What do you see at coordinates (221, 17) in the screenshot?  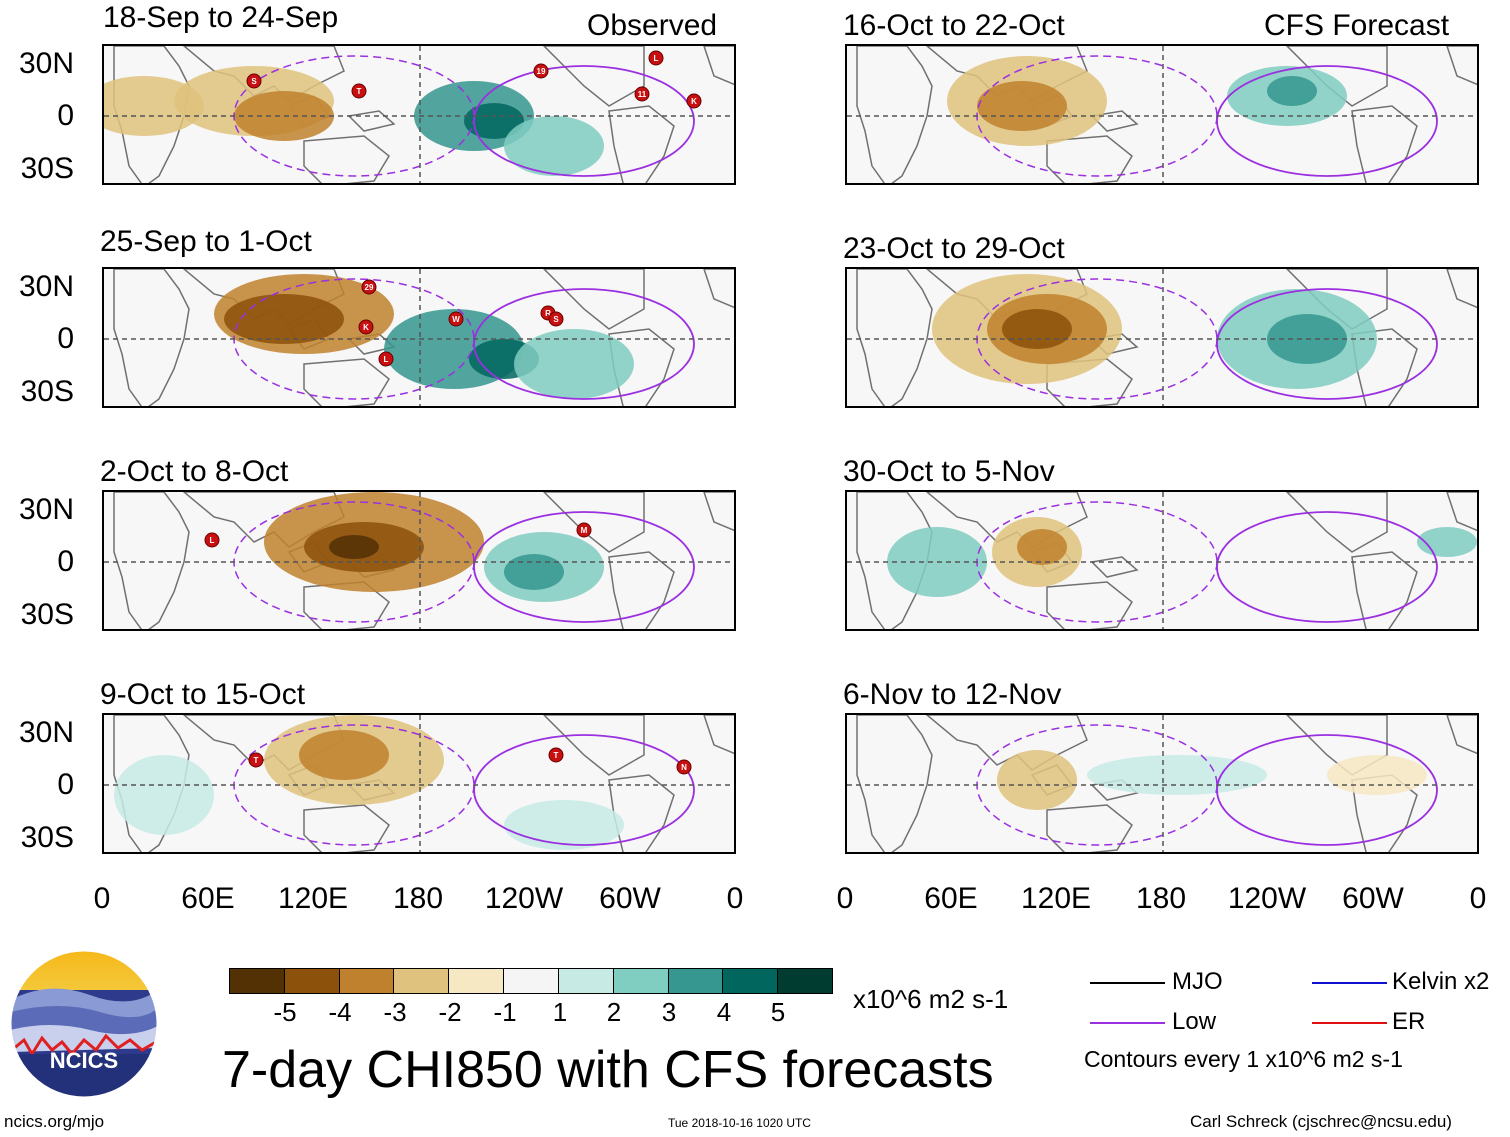 I see `panel-title: 18-Sep to 24-Sep` at bounding box center [221, 17].